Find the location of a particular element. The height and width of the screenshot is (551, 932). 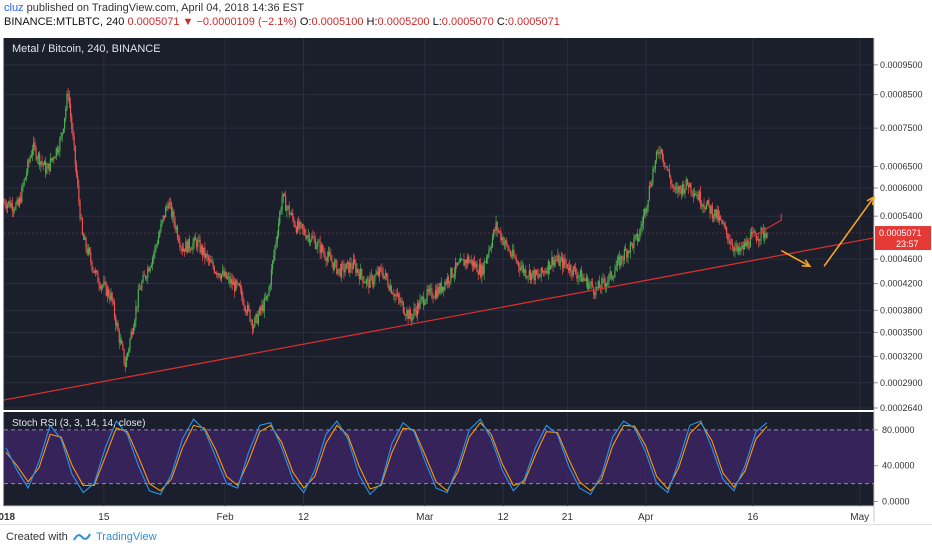

price-tick-label: 0.0008500 is located at coordinates (901, 95).